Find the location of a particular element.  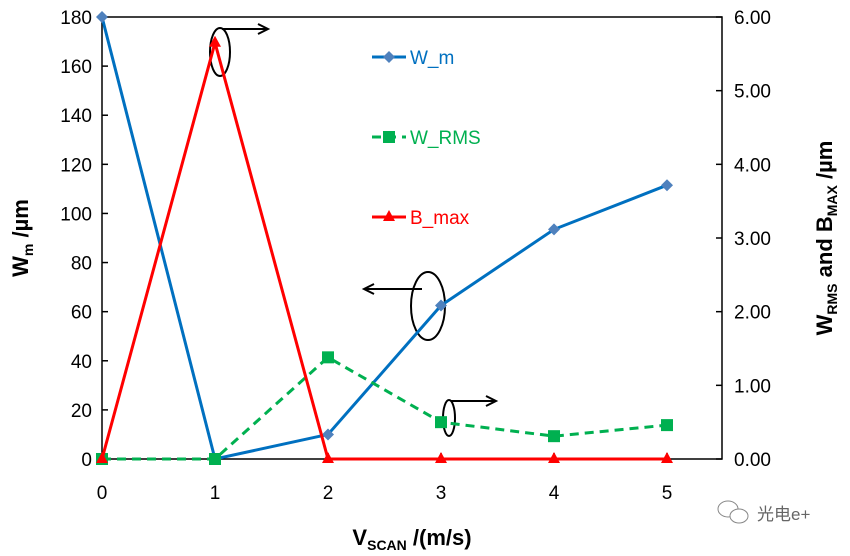

x-tick-label: 5 is located at coordinates (667, 493).